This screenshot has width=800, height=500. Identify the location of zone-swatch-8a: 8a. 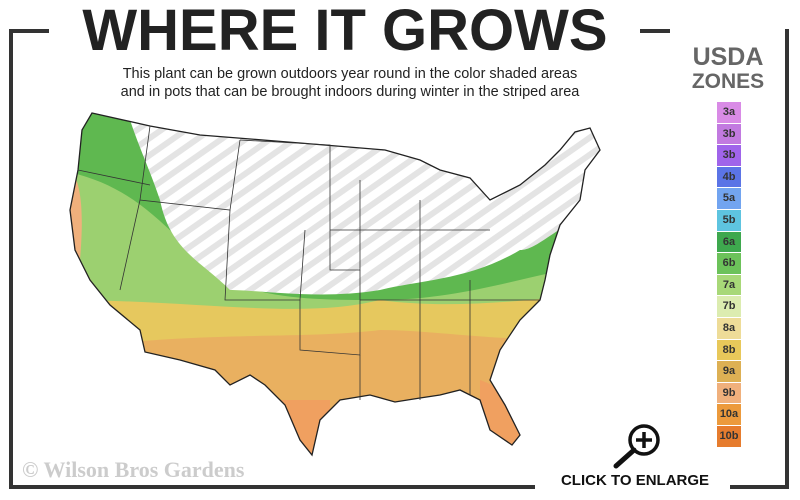
(729, 328).